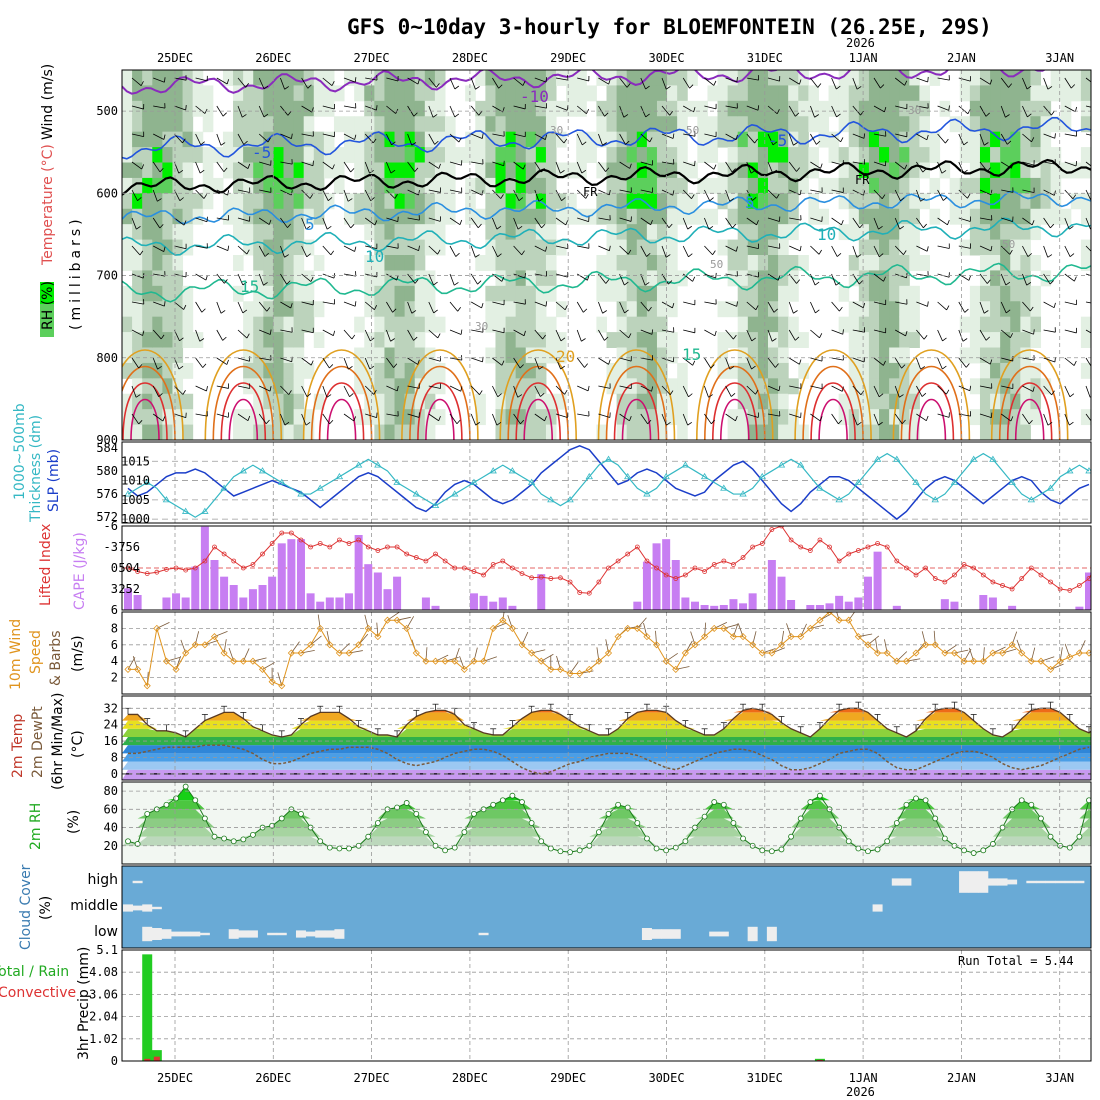 This screenshot has height=1100, width=1100. What do you see at coordinates (935, 818) in the screenshot?
I see `rh2m-marker` at bounding box center [935, 818].